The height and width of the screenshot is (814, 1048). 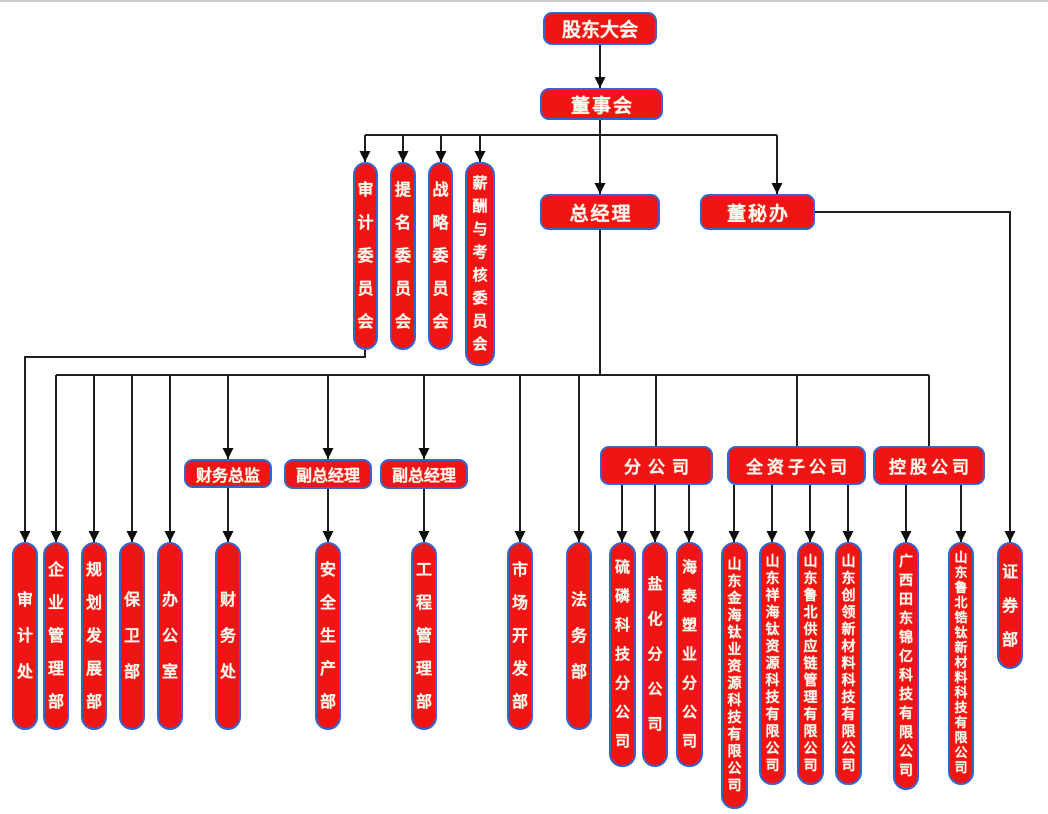 What do you see at coordinates (810, 663) in the screenshot?
I see `label-char: 链` at bounding box center [810, 663].